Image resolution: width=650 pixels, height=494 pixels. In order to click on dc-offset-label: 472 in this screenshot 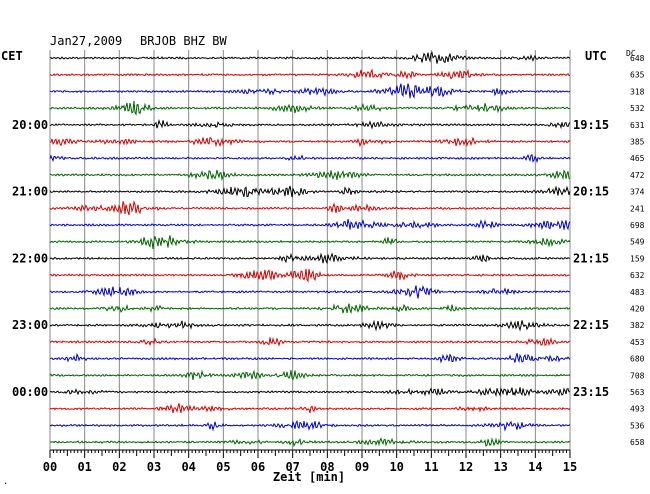, I will do `click(637, 175)`.